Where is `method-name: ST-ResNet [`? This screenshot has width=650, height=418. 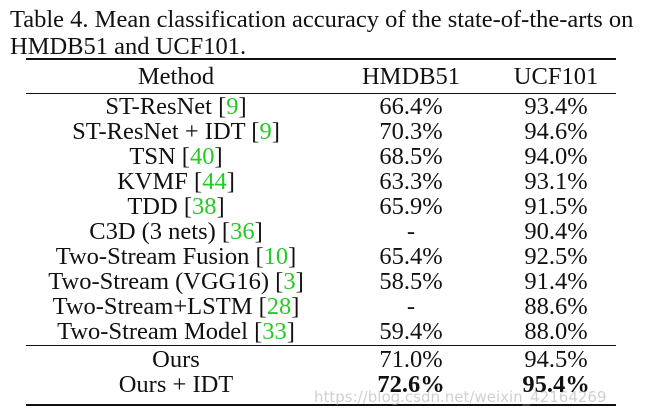
method-name: ST-ResNet [ is located at coordinates (166, 106).